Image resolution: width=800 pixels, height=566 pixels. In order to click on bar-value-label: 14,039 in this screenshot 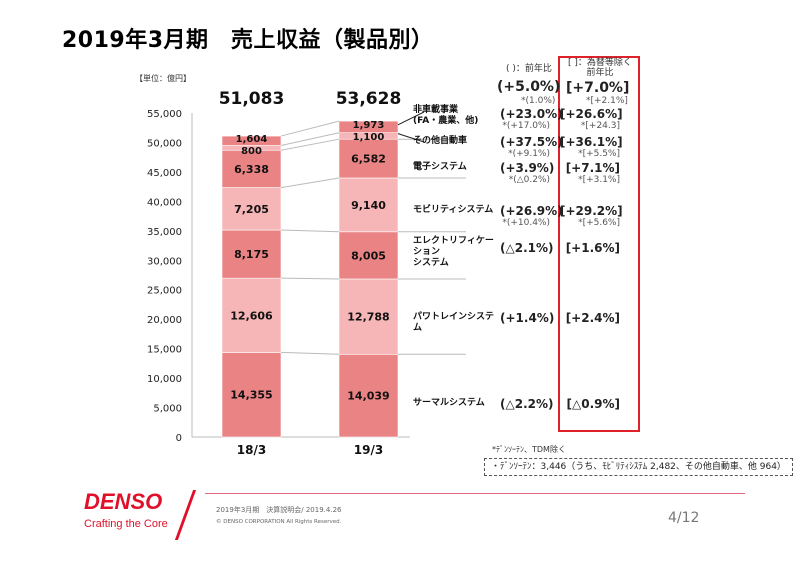, I will do `click(368, 396)`.